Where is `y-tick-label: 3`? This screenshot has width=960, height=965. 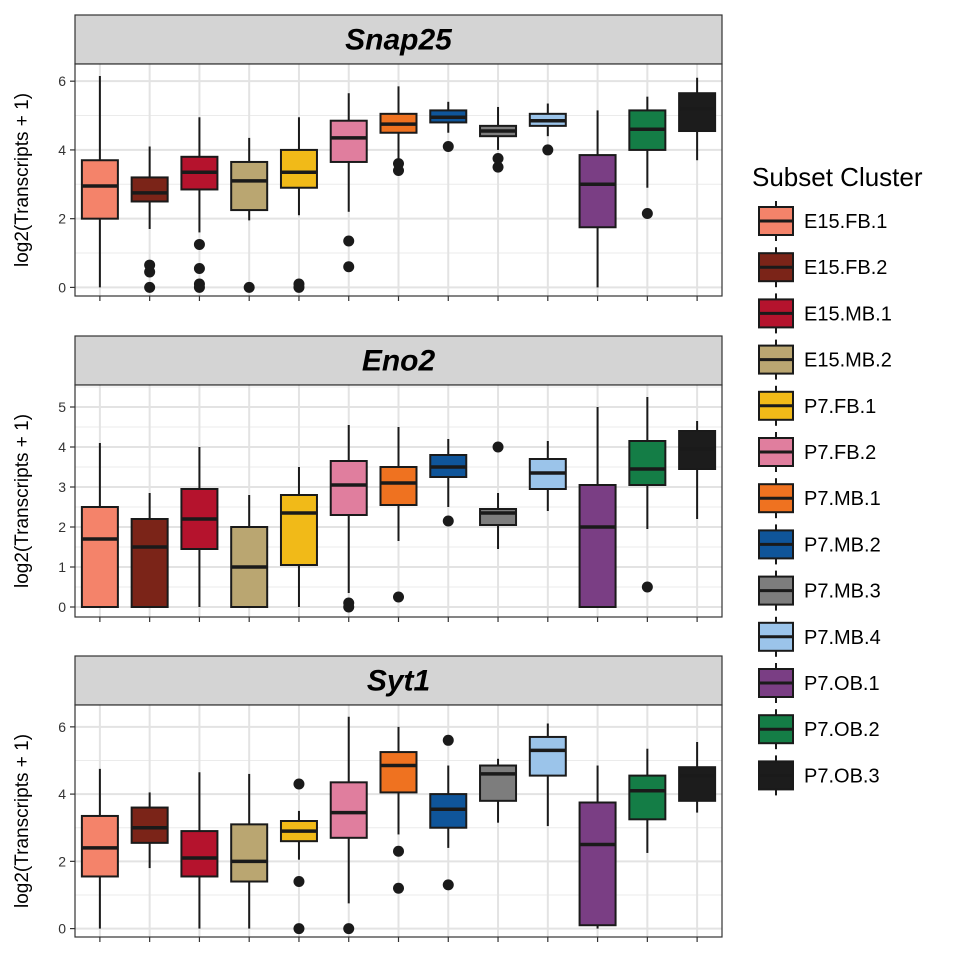 y-tick-label: 3 is located at coordinates (62, 487).